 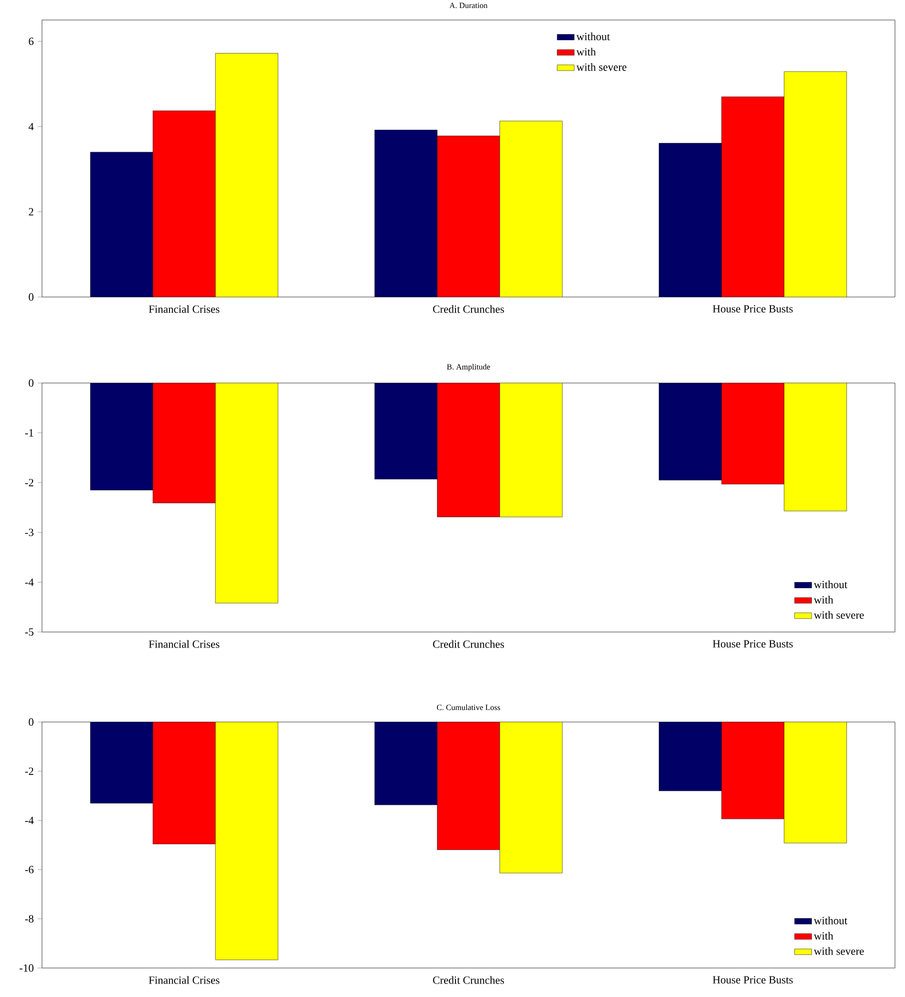 What do you see at coordinates (31, 212) in the screenshot?
I see `y-tick-label: 2` at bounding box center [31, 212].